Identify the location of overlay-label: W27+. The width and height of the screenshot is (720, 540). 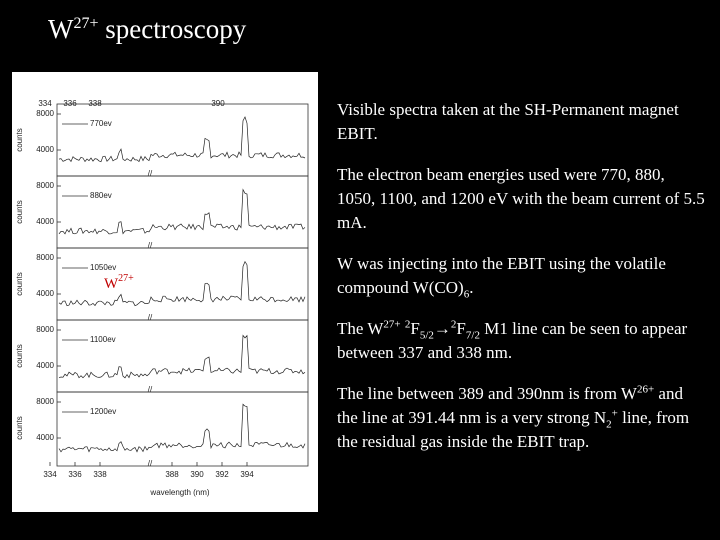
(119, 282).